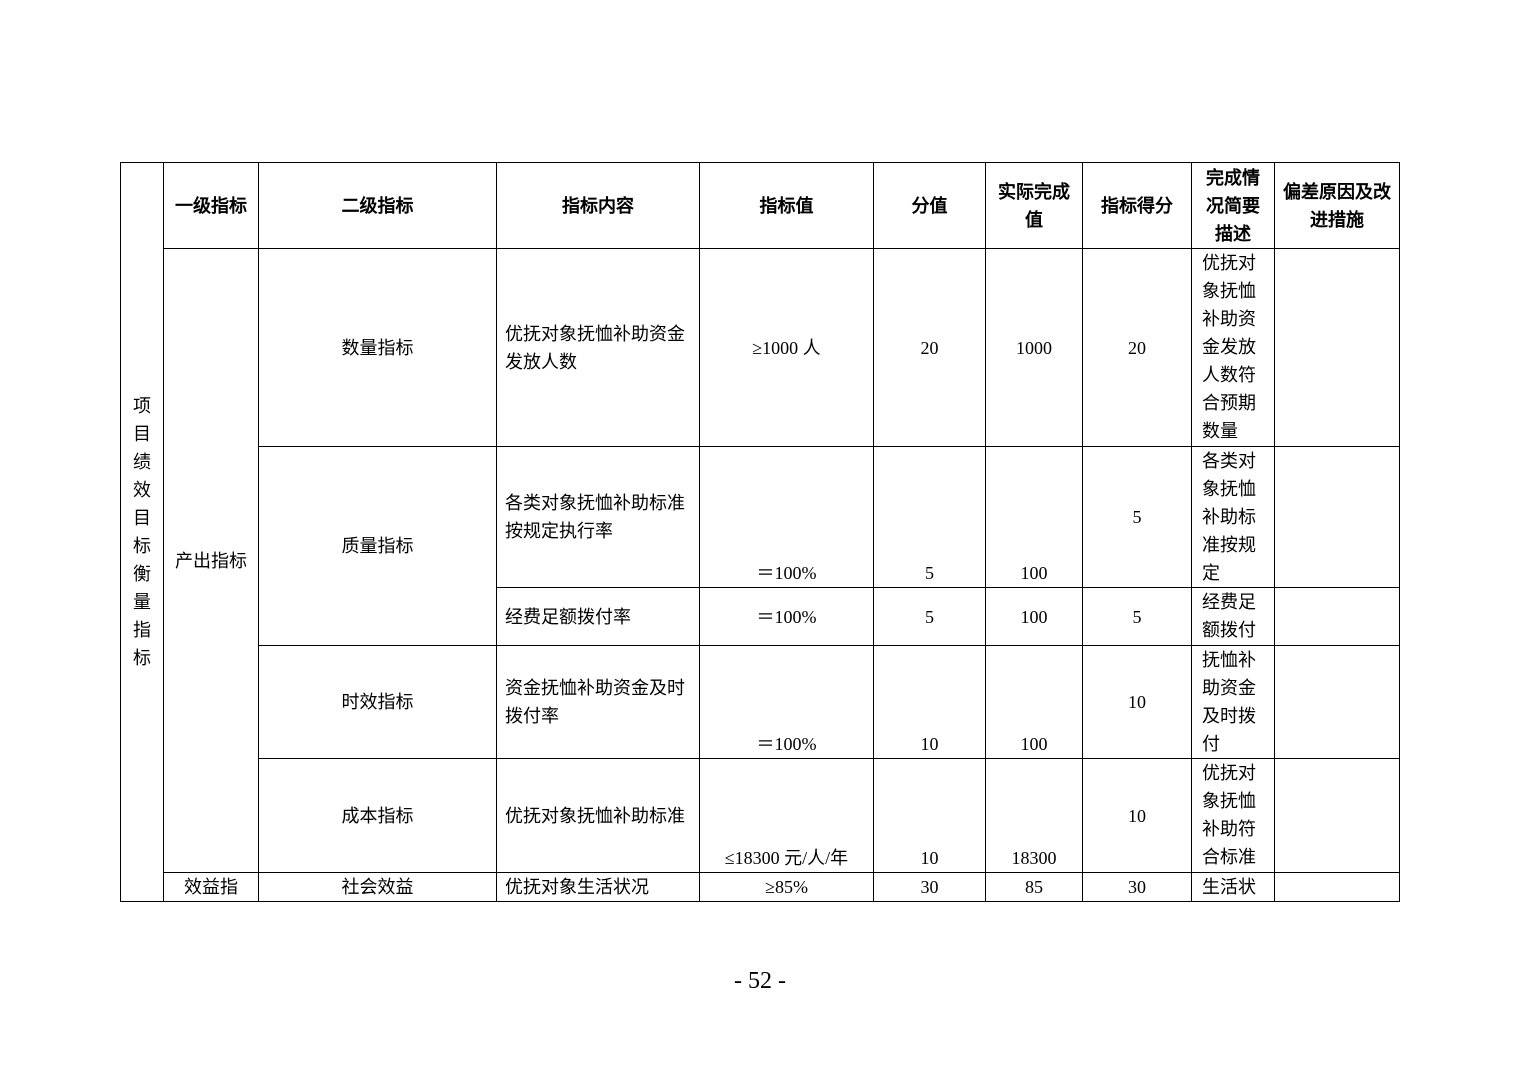  Describe the element at coordinates (598, 702) in the screenshot. I see `content-cell: 资金抚恤补助资金及时拨付率` at that location.